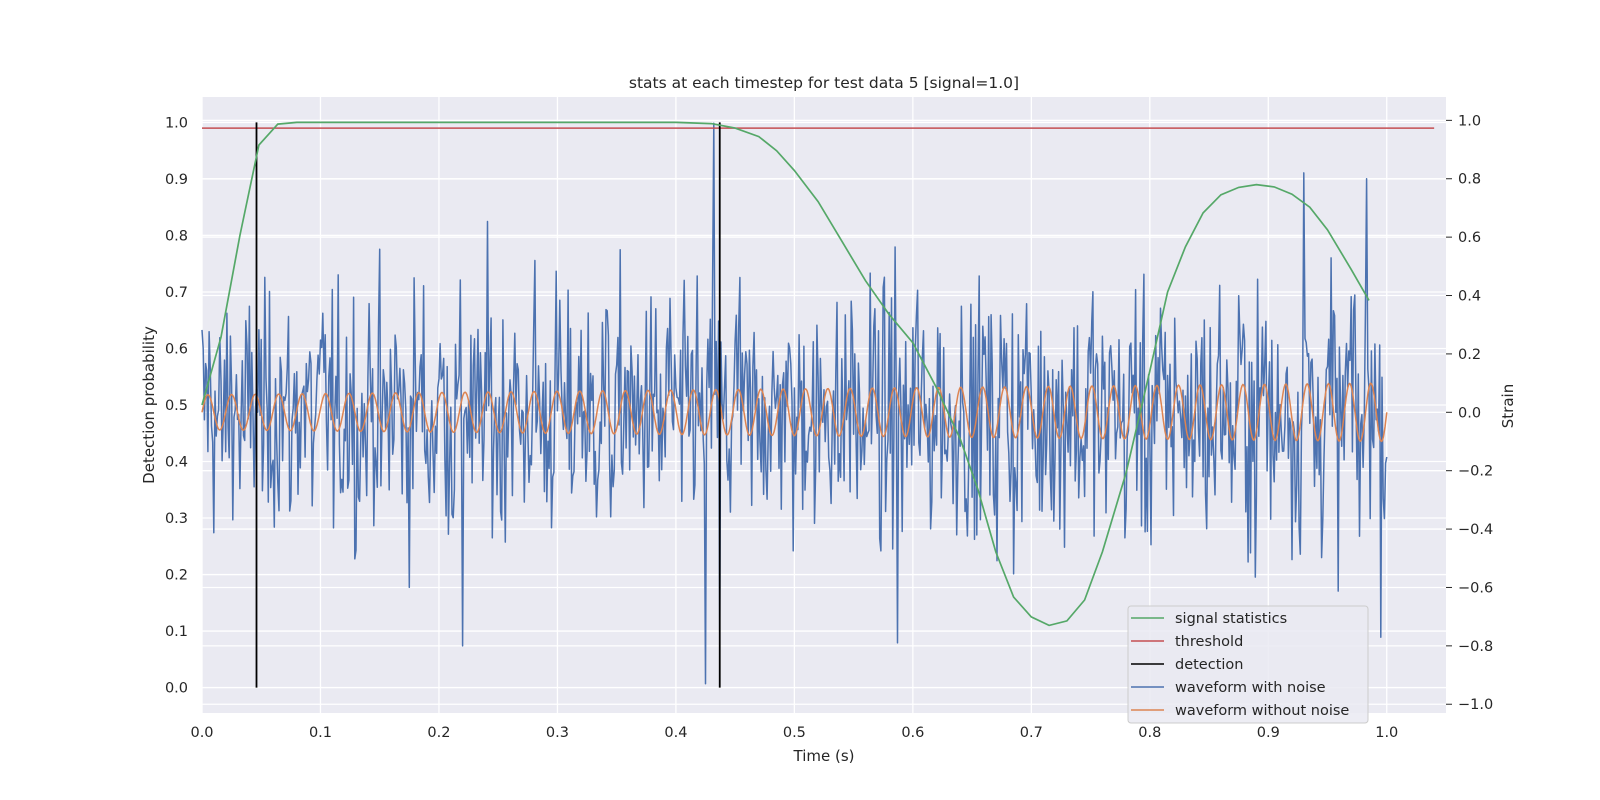  Describe the element at coordinates (1508, 406) in the screenshot. I see `y-axis-right-title: Strain` at that location.